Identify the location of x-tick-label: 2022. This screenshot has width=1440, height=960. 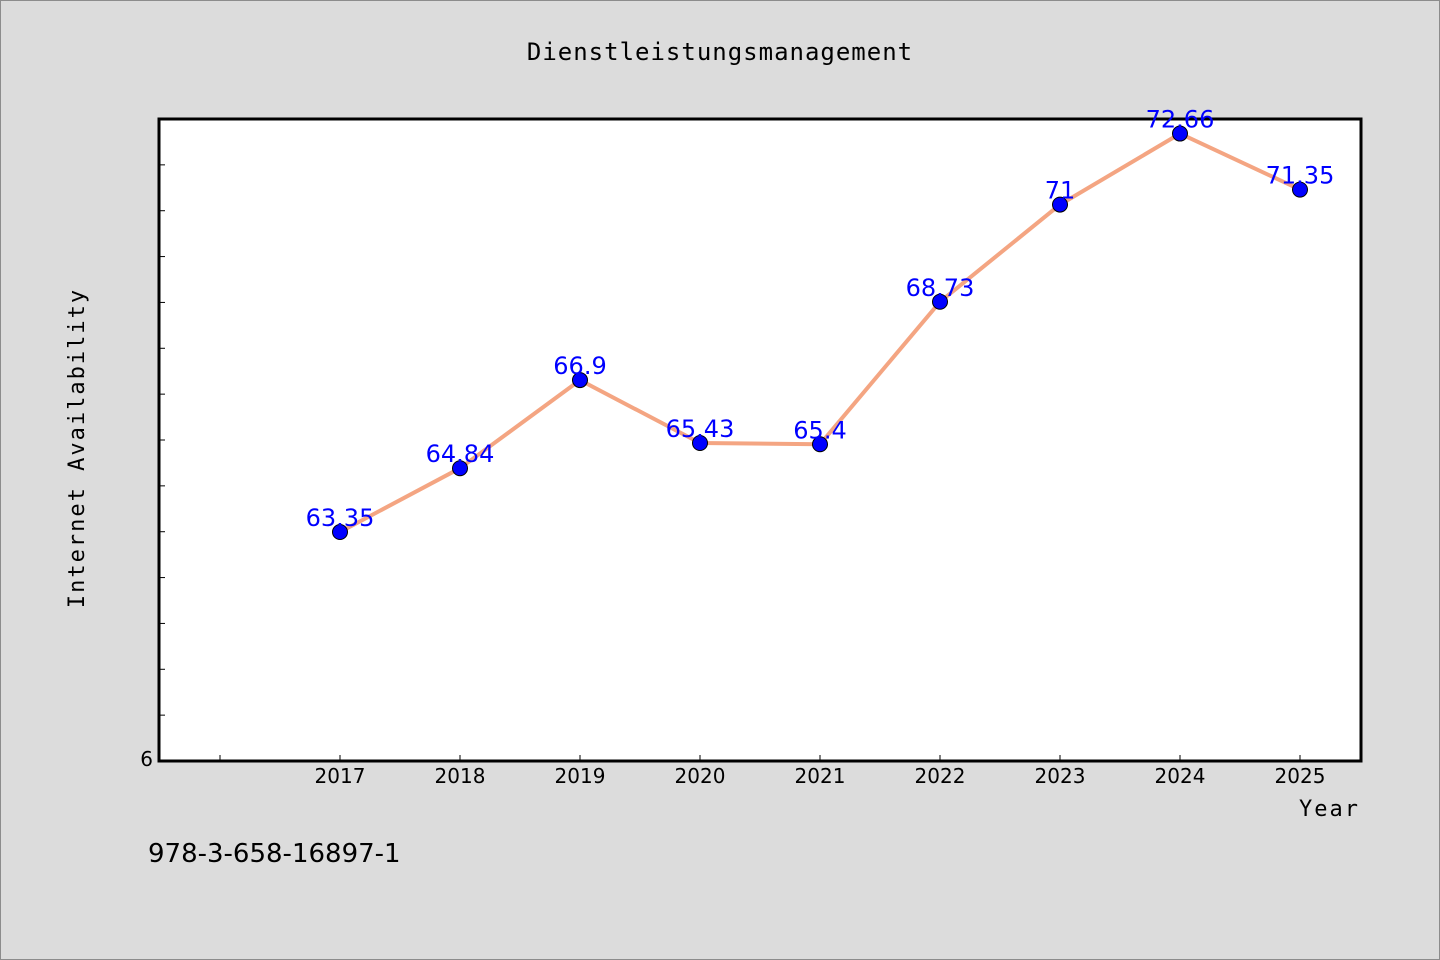
(940, 776).